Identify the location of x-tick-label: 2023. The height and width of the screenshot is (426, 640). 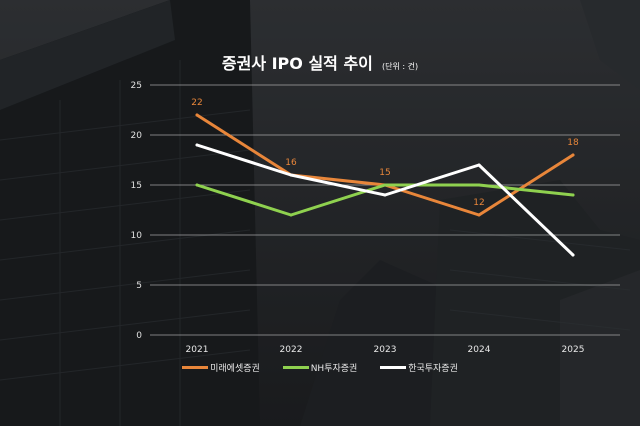
(385, 350).